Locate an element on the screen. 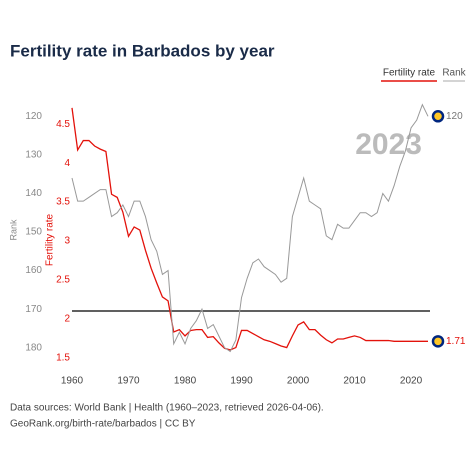  y-tick-label: 4.5 is located at coordinates (63, 124).